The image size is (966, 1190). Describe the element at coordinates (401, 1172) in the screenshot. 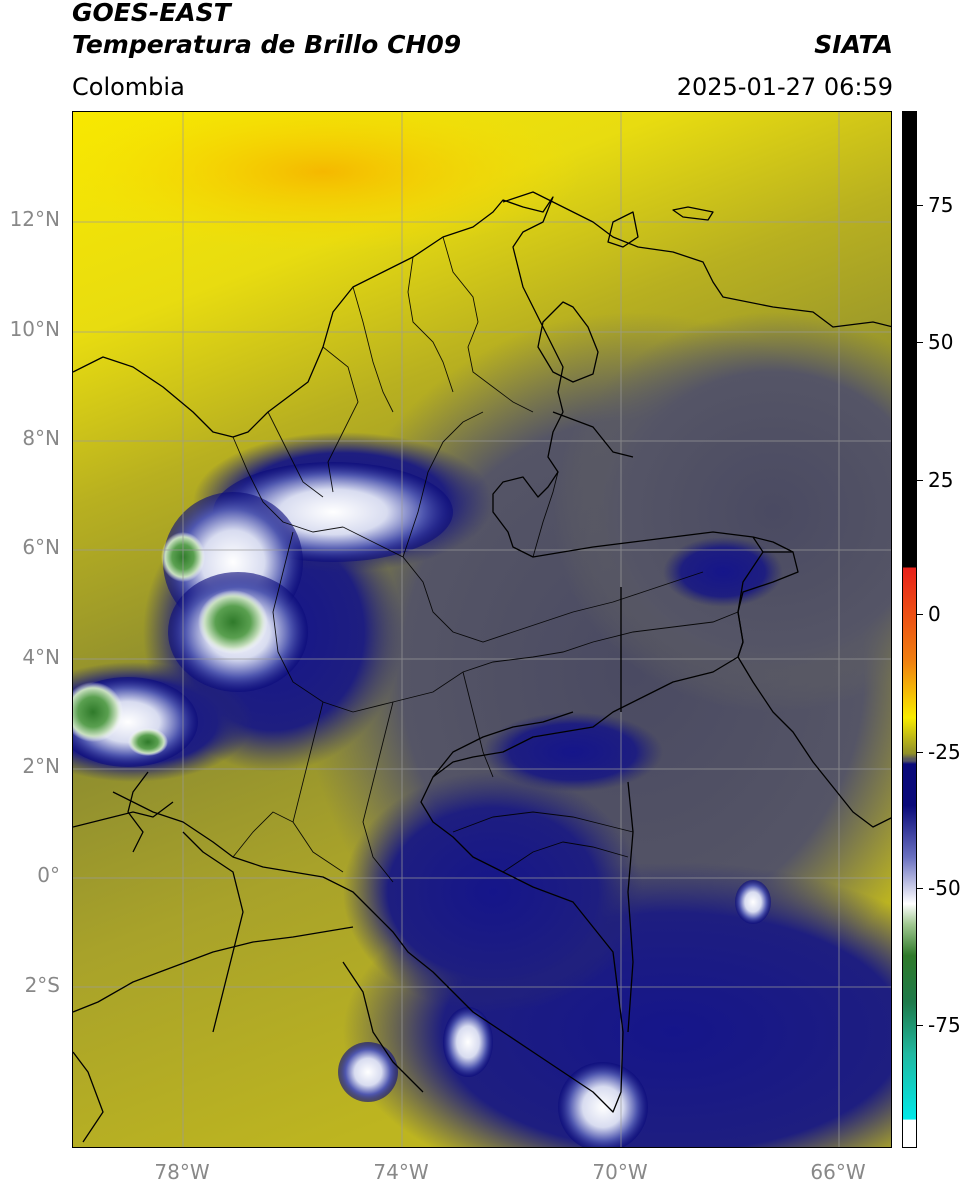

I see `lon-label-74w: 74°W` at that location.